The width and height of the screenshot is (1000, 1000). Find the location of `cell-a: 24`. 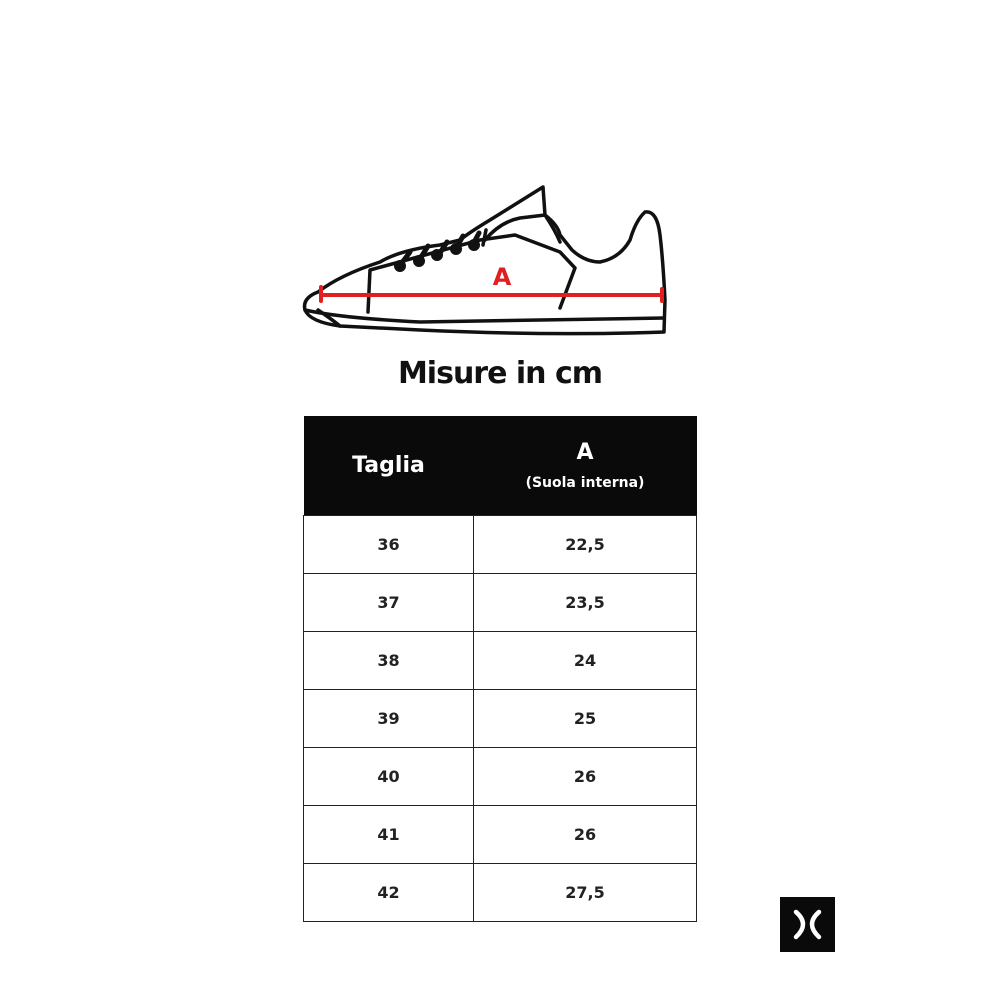

cell-a: 24 is located at coordinates (585, 660).